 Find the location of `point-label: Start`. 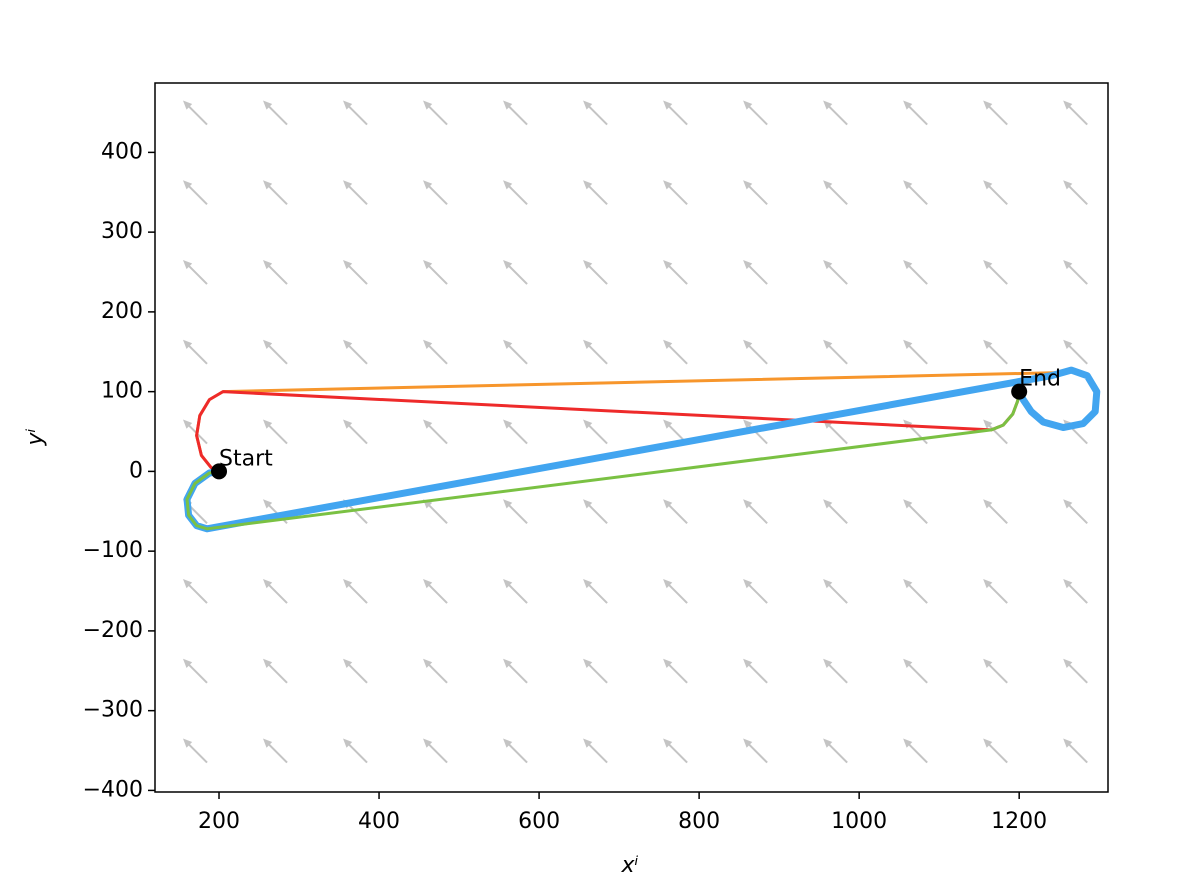

point-label: Start is located at coordinates (246, 458).